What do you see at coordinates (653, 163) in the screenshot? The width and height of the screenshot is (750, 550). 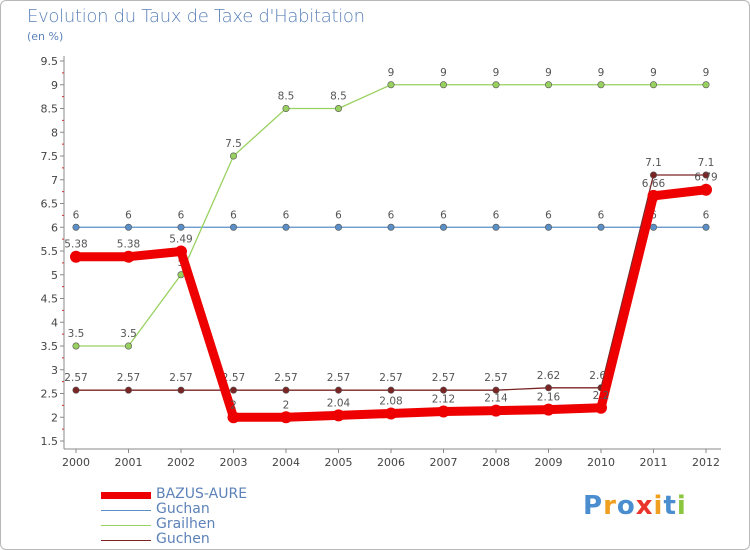 I see `data-label-guchen: 7.1` at bounding box center [653, 163].